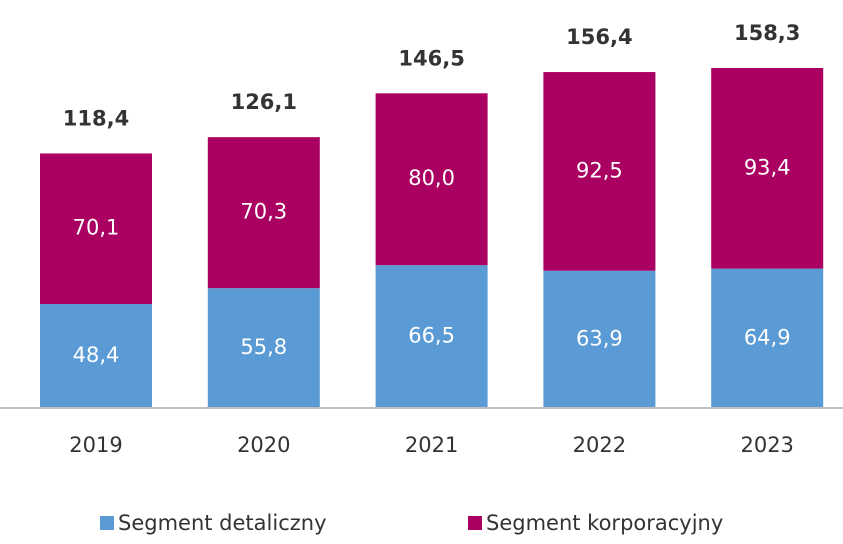  I want to click on data-label: 48,4, so click(96, 355).